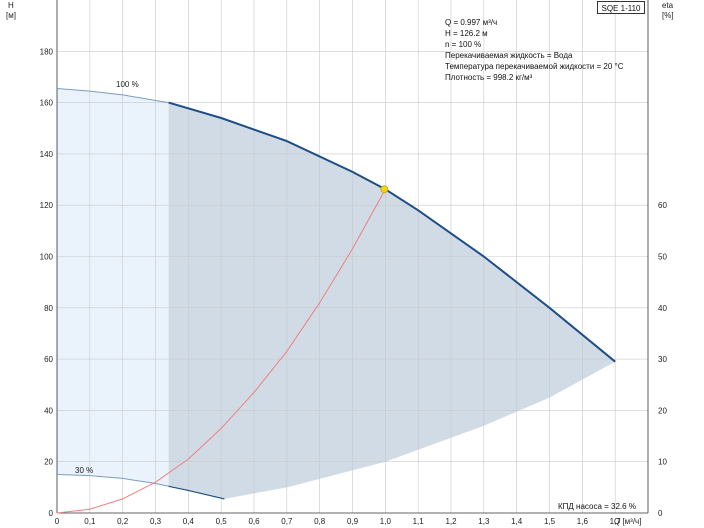  What do you see at coordinates (419, 521) in the screenshot?
I see `x-tick-label: 1,1` at bounding box center [419, 521].